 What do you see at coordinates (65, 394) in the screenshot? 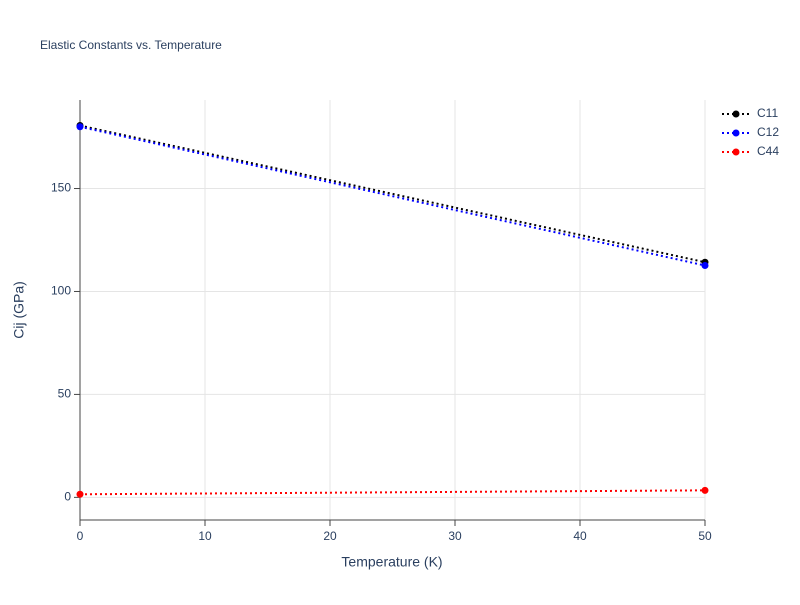
I see `y-tick-label: 50` at bounding box center [65, 394].